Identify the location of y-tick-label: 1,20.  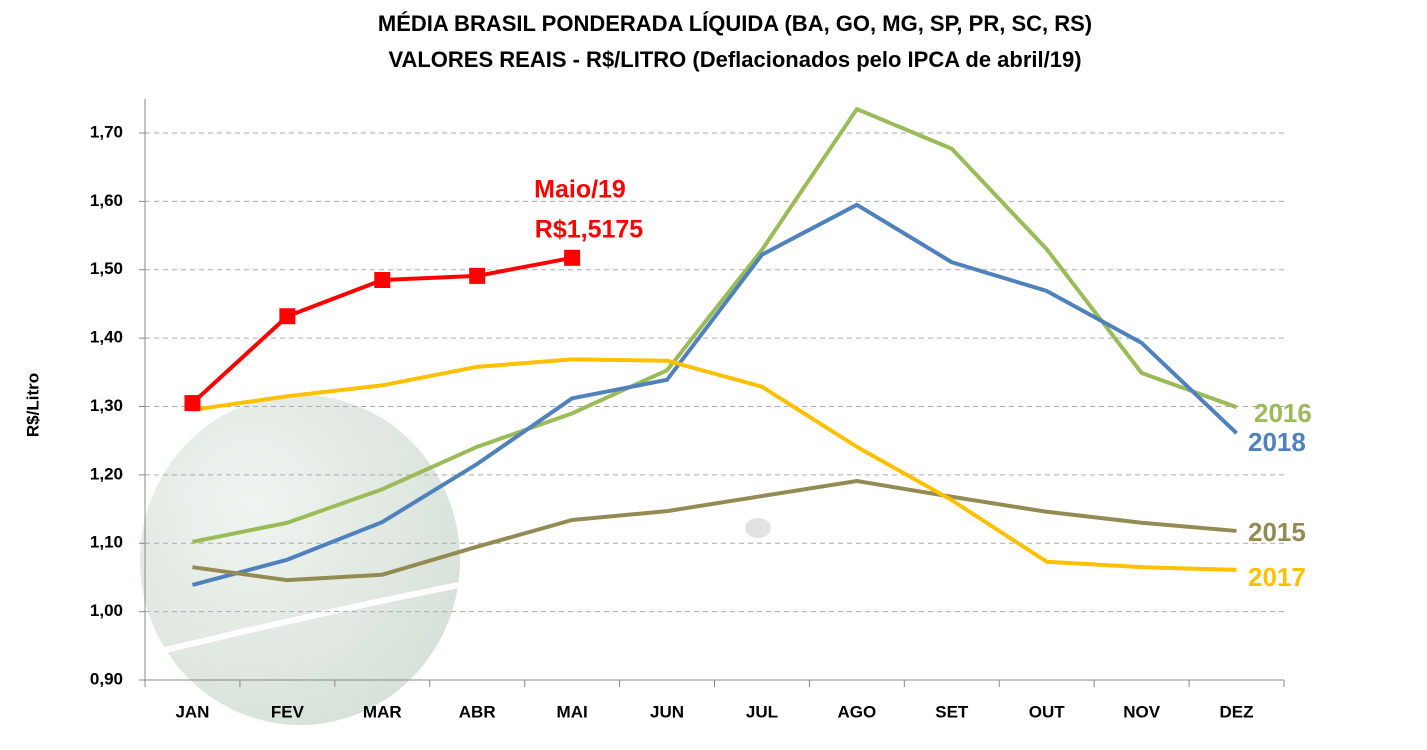
(106, 473).